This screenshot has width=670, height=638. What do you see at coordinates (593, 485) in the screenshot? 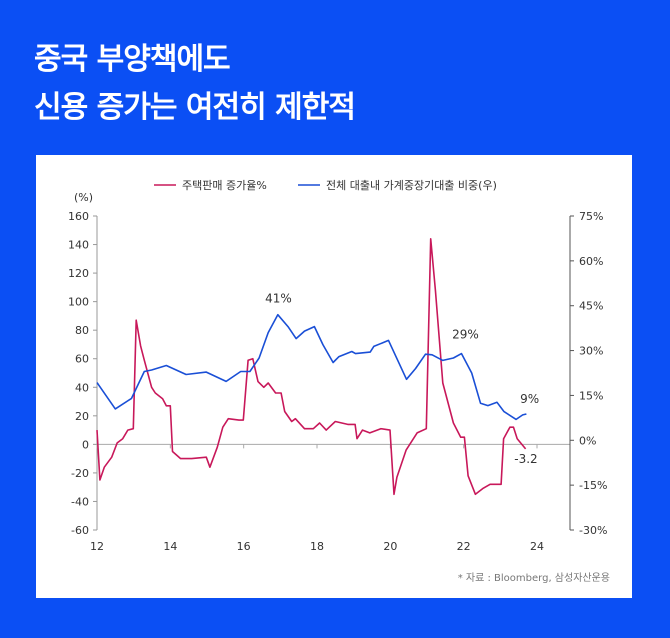
I see `y2-tick-label: -15%` at bounding box center [593, 485].